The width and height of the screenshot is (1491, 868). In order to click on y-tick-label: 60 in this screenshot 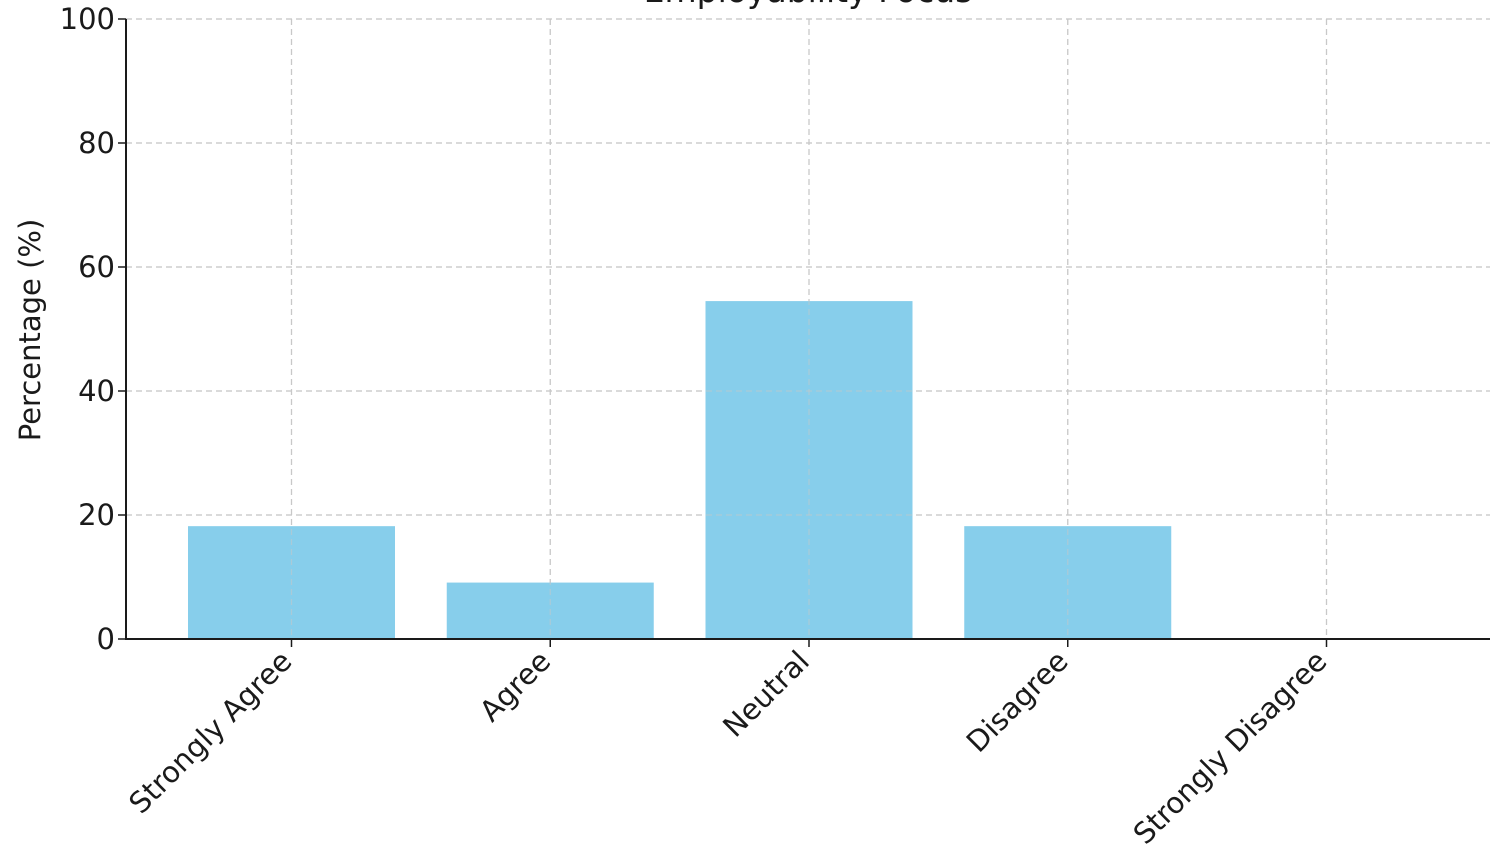, I will do `click(96, 267)`.